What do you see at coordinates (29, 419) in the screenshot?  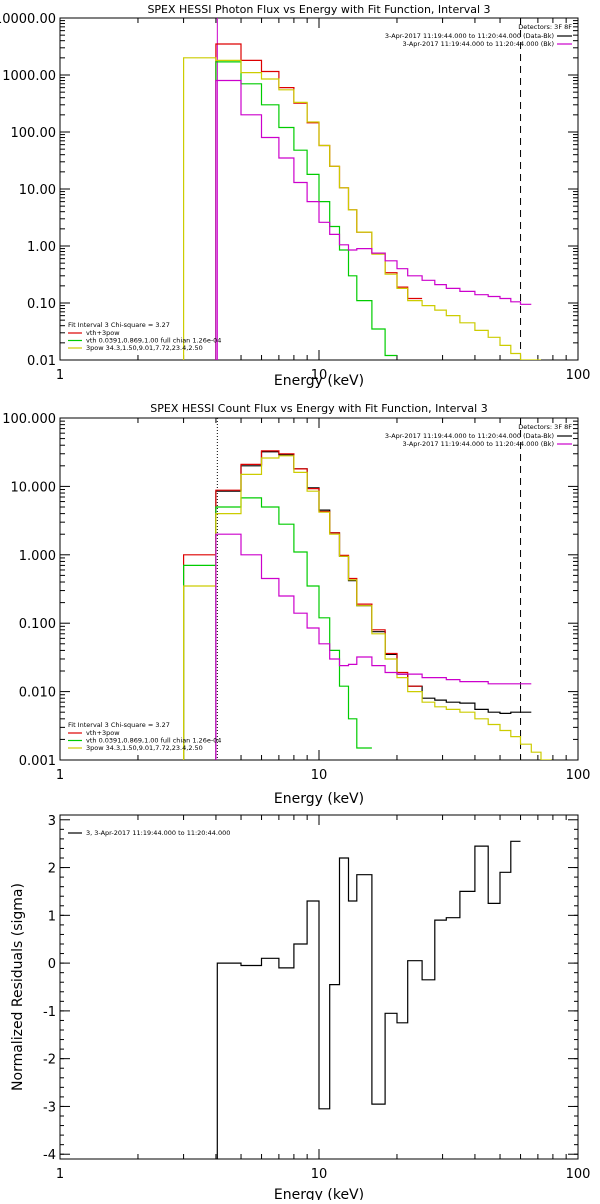 I see `y-tick-label: 100.000` at bounding box center [29, 419].